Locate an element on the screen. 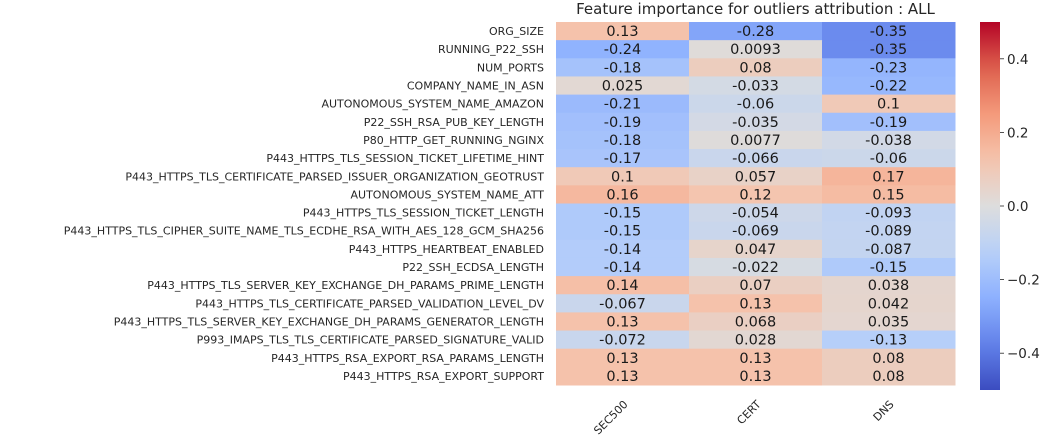 The width and height of the screenshot is (1048, 447). cell-value-label: -0.054 is located at coordinates (755, 214).